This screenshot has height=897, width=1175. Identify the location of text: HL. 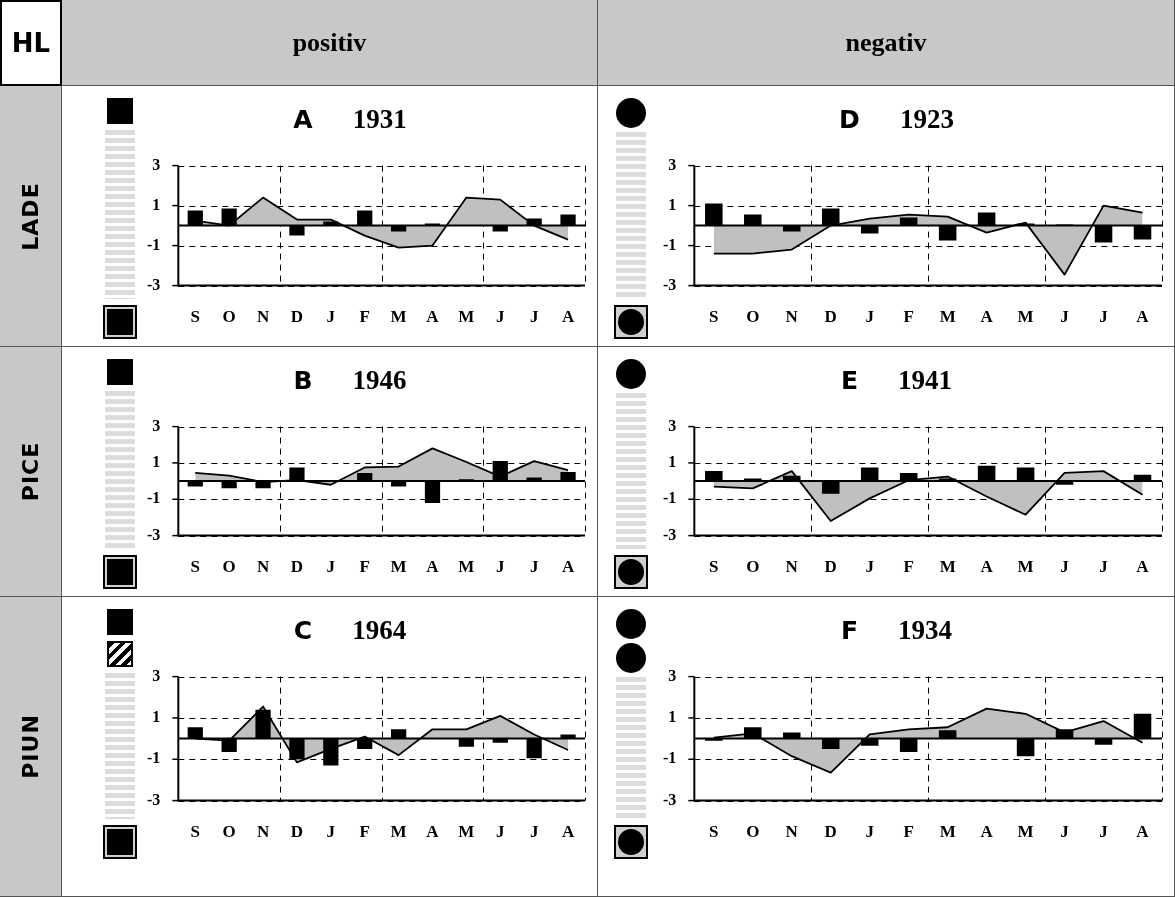
(31, 43).